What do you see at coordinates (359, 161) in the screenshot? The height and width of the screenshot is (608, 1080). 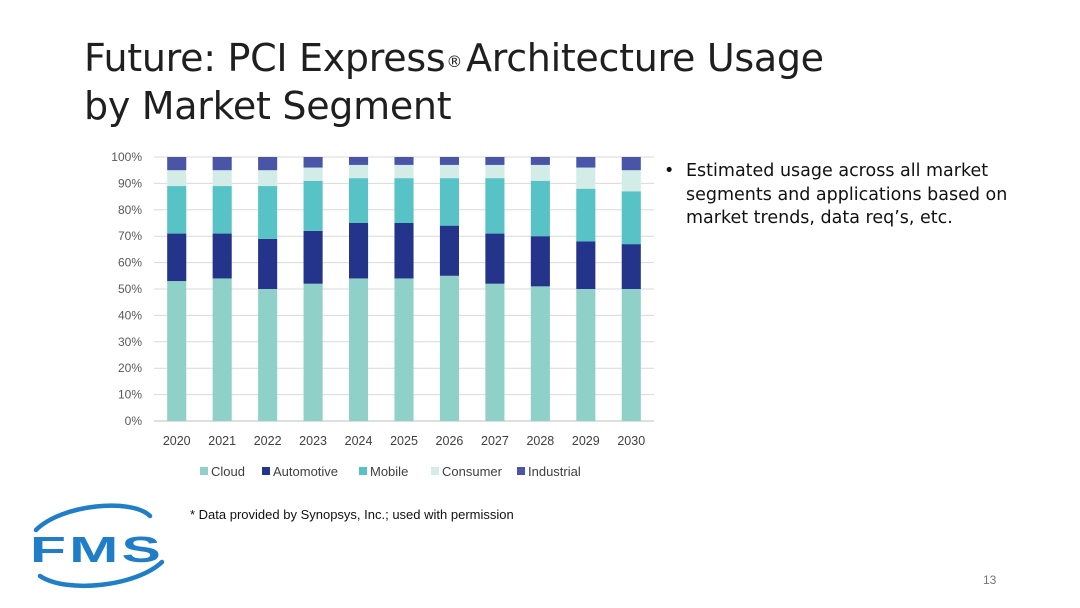 I see `bar-segment-industrial-2024` at bounding box center [359, 161].